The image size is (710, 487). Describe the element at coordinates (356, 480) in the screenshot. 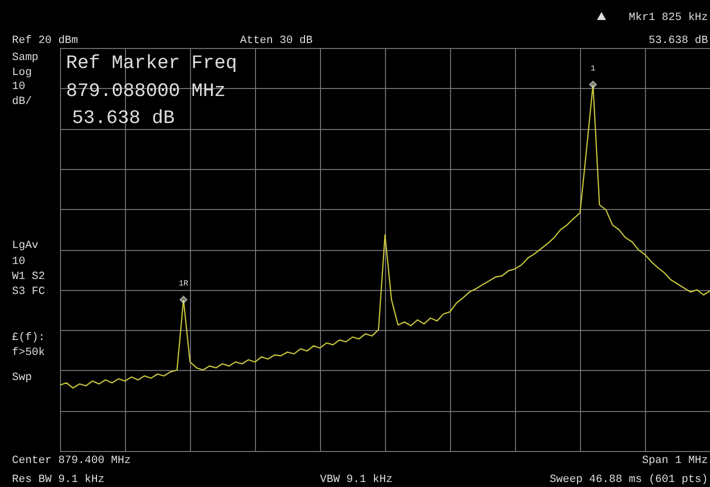

I see `text: VBW 9.1 kHz` at that location.